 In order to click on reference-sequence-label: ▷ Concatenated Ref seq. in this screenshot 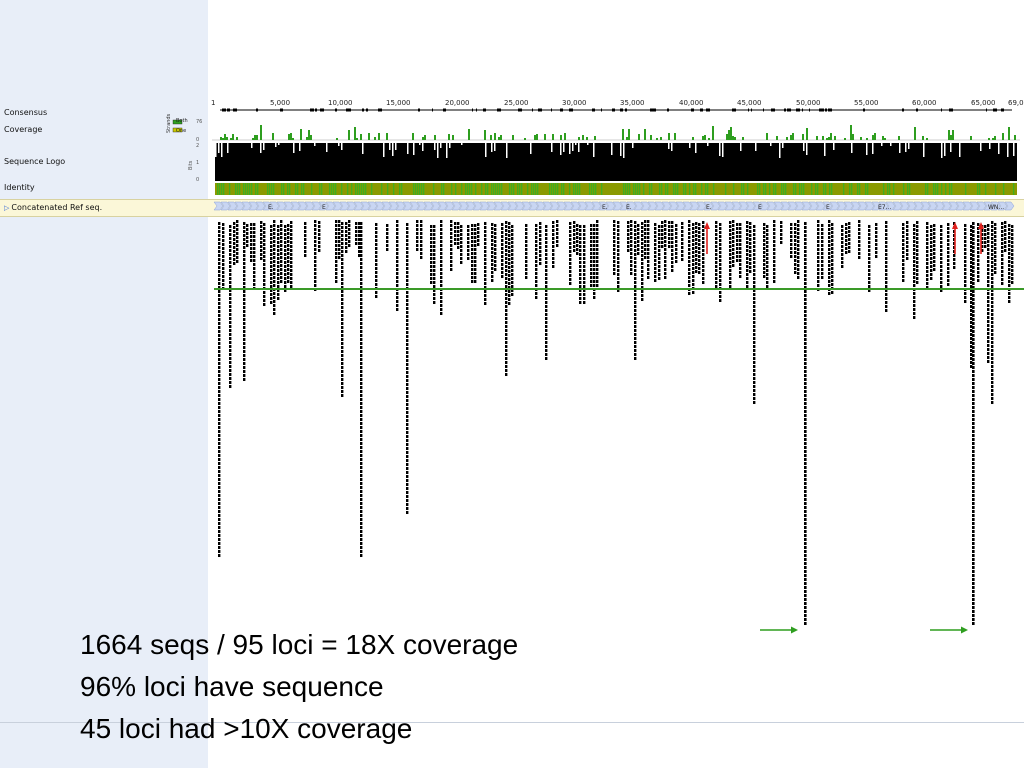, I will do `click(53, 207)`.